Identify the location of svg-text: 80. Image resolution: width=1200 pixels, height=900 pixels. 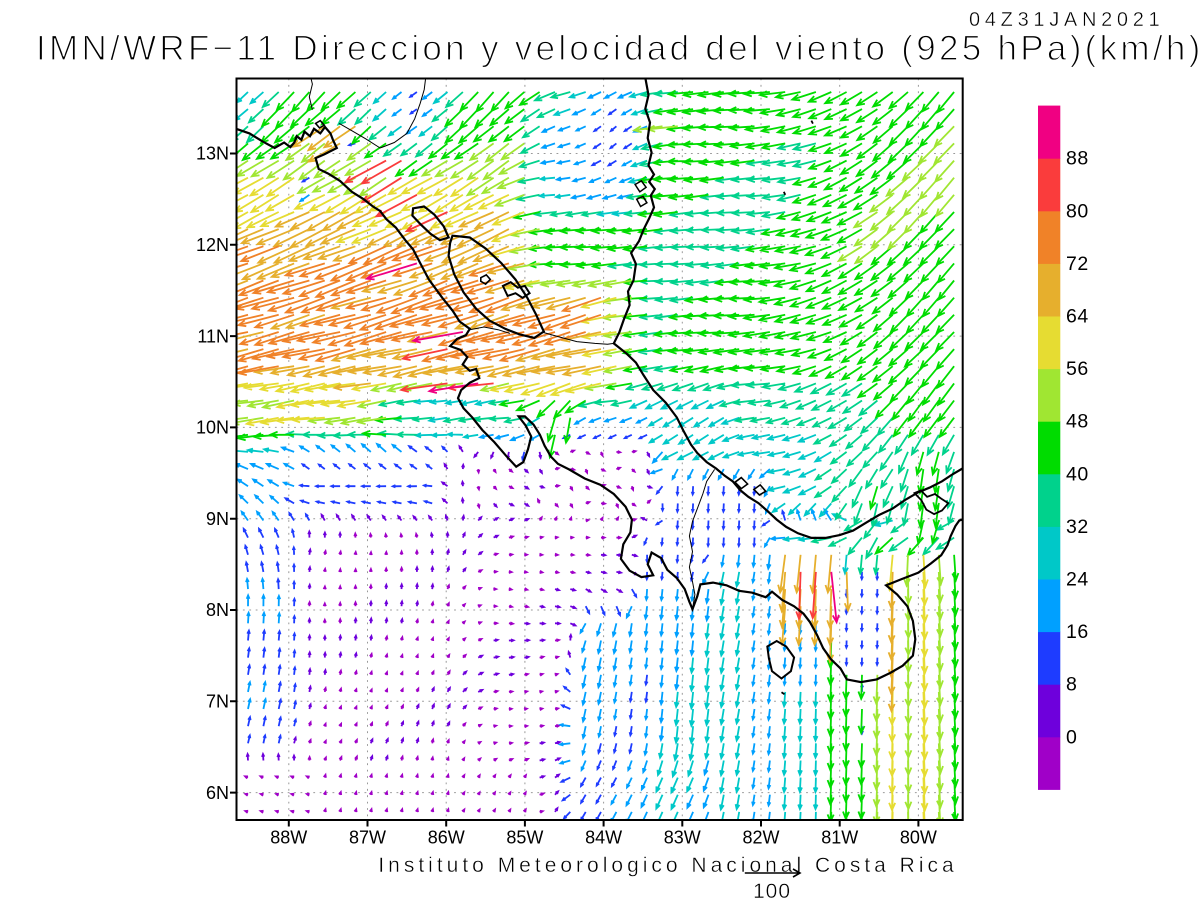
(1077, 211).